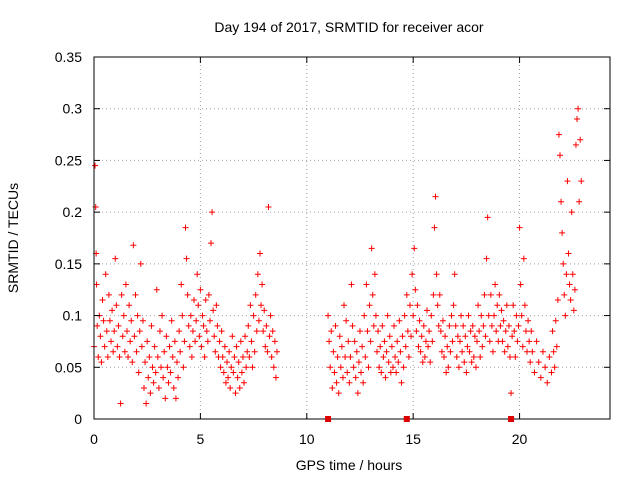 This screenshot has width=640, height=480. What do you see at coordinates (68, 160) in the screenshot?
I see `y-tick-label: 0.25` at bounding box center [68, 160].